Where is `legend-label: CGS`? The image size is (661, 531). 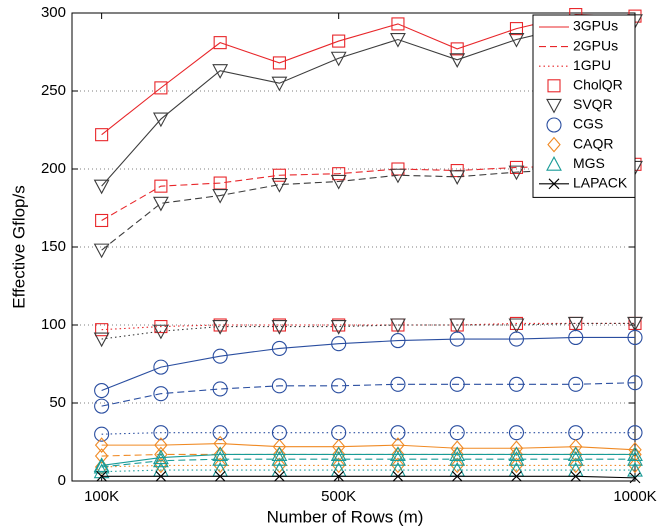
legend-label: CGS is located at coordinates (588, 124).